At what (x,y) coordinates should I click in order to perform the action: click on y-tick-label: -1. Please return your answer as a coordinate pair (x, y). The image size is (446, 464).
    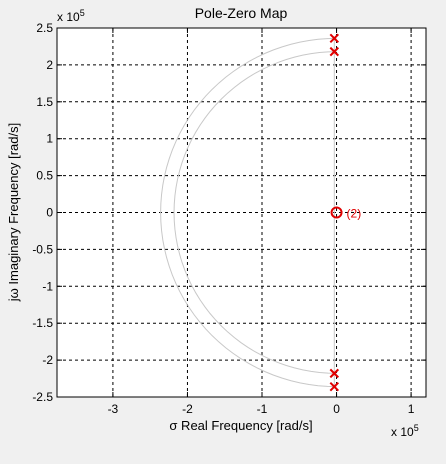
    Looking at the image, I should click on (47, 286).